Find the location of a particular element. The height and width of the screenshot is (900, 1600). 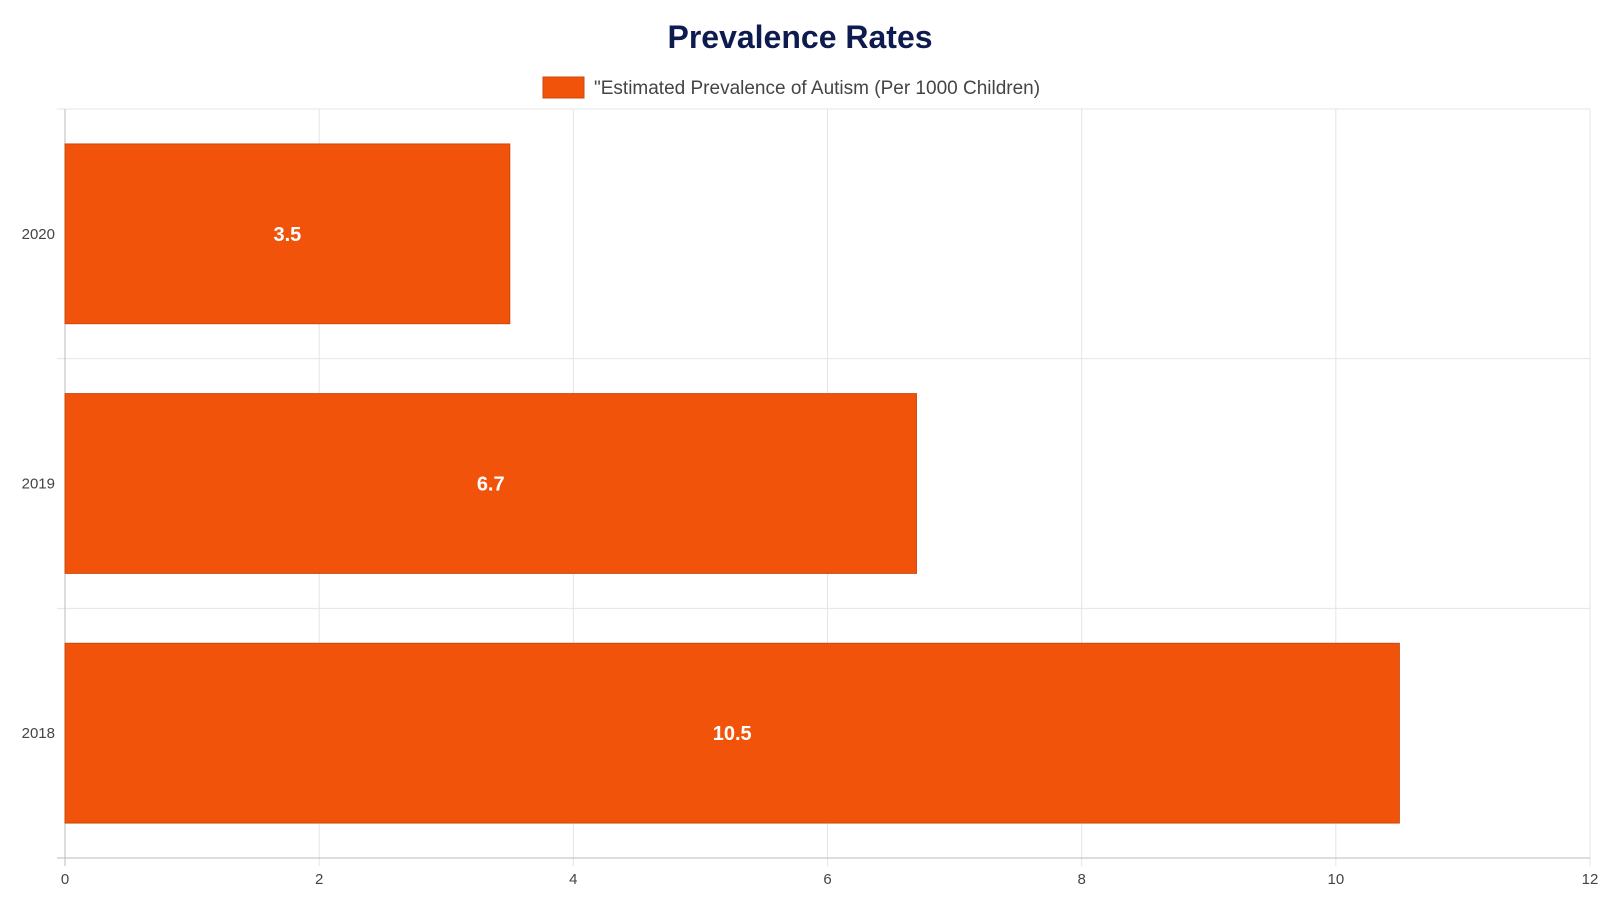

chart-title: Prevalence Rates is located at coordinates (799, 37).